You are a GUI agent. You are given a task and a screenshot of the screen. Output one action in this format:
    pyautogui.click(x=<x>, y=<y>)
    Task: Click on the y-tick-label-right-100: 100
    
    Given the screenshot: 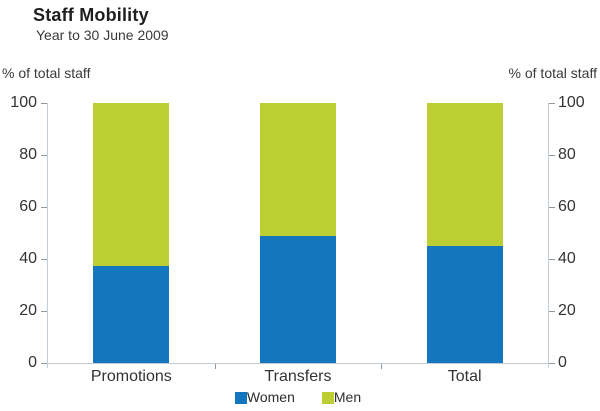 What is the action you would take?
    pyautogui.click(x=571, y=102)
    